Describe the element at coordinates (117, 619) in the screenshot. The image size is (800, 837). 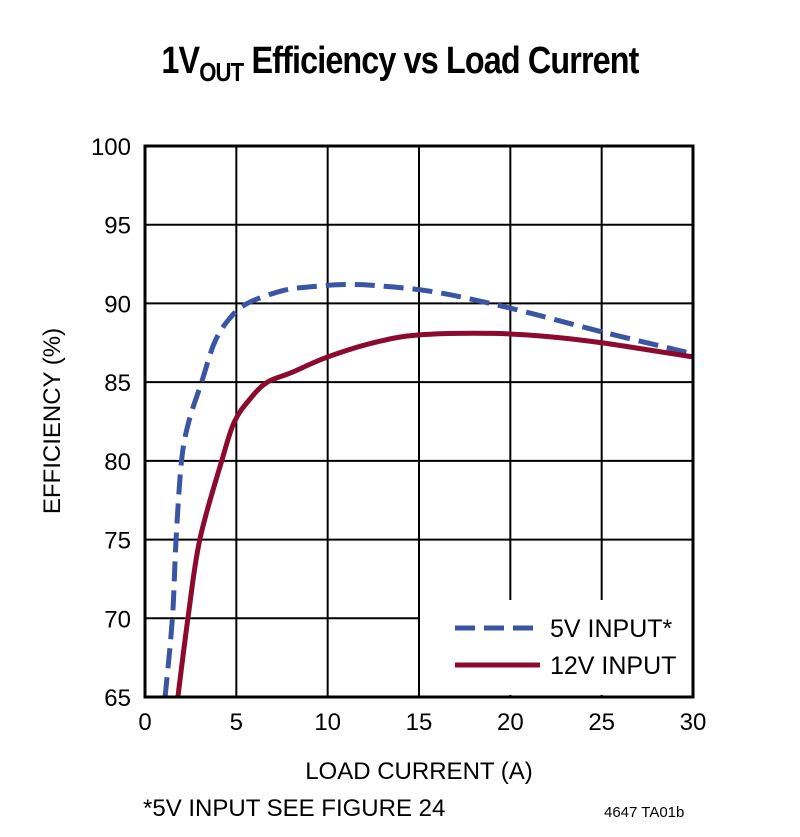
I see `y-tick-label: 70` at that location.